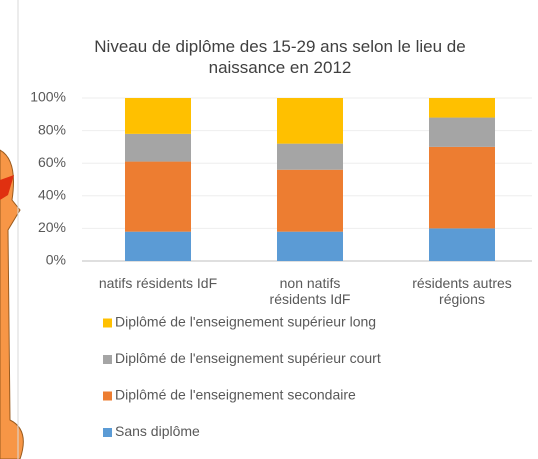  I want to click on y-tick-label: 80%, so click(52, 129).